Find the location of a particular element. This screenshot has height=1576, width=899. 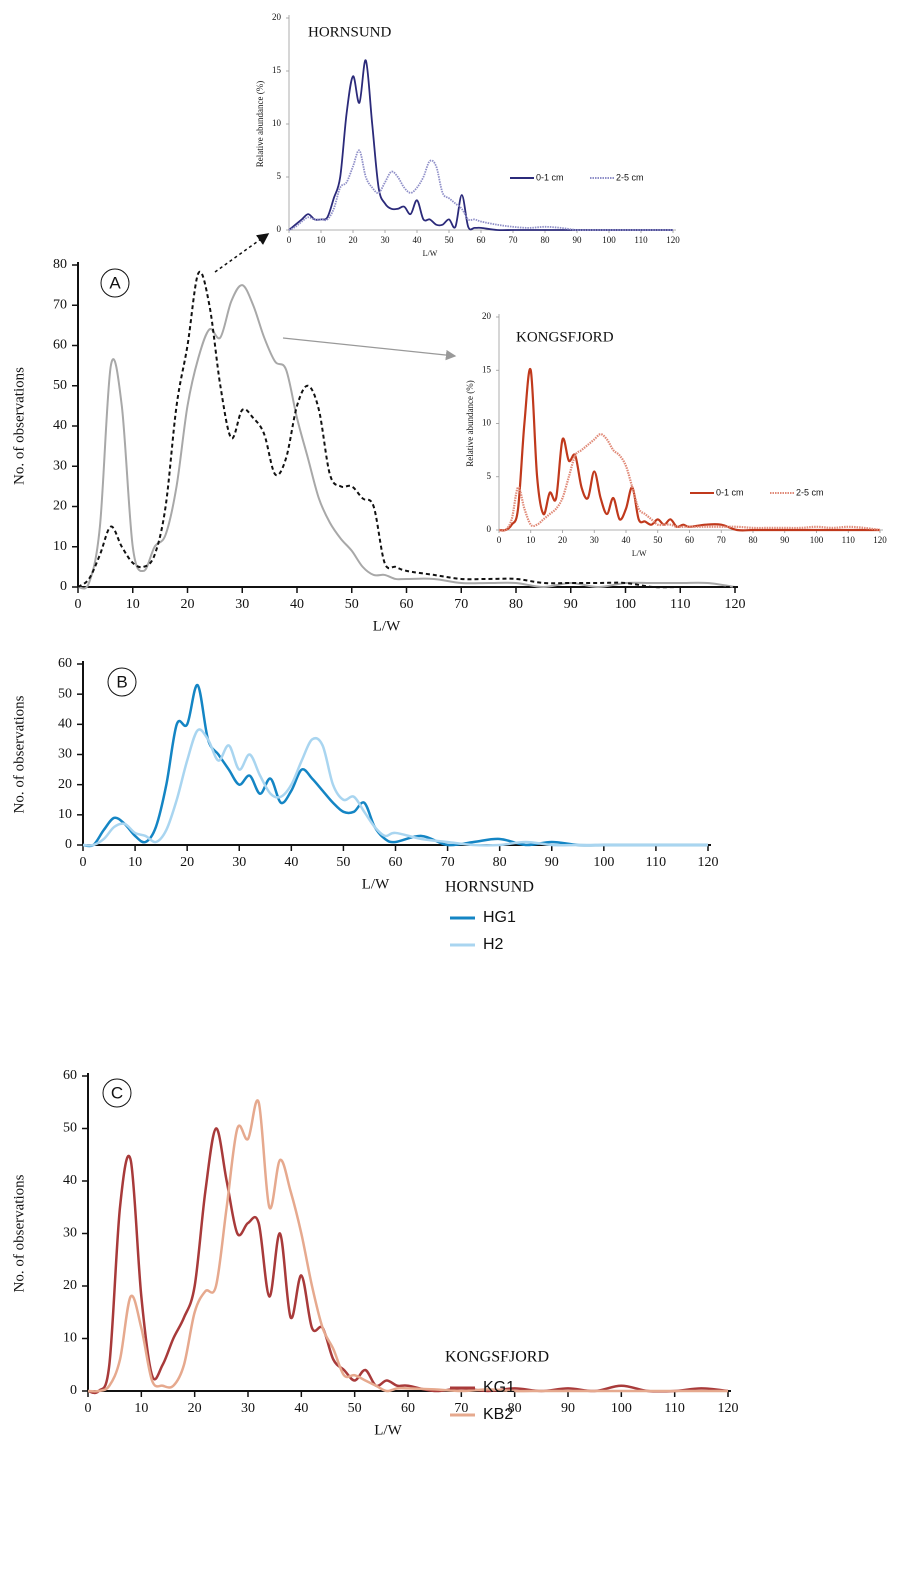

legend-label: KG1 is located at coordinates (499, 1387).